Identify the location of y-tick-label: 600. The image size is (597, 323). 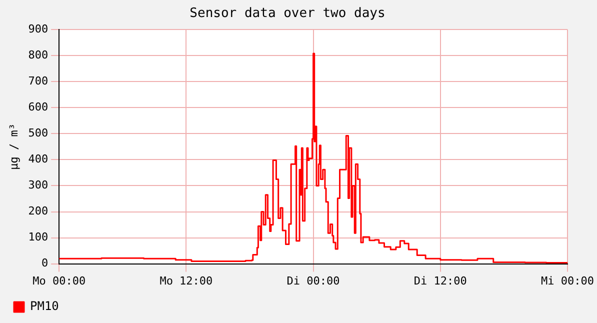
(38, 107).